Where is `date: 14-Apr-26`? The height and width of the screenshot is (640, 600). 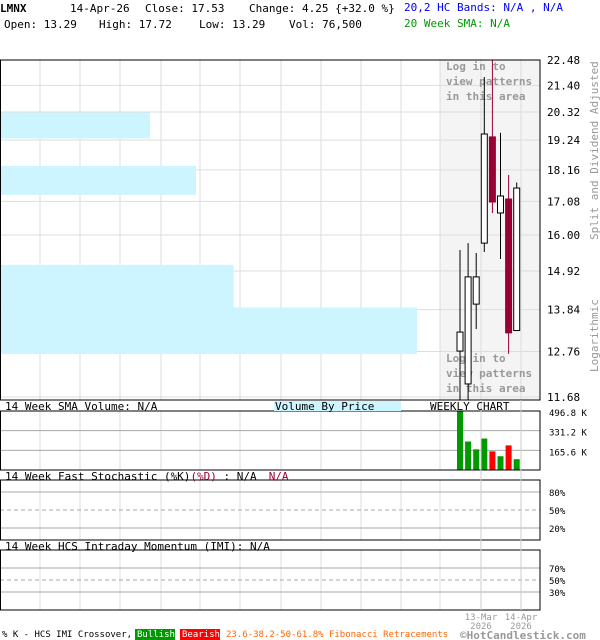 date: 14-Apr-26 is located at coordinates (100, 8).